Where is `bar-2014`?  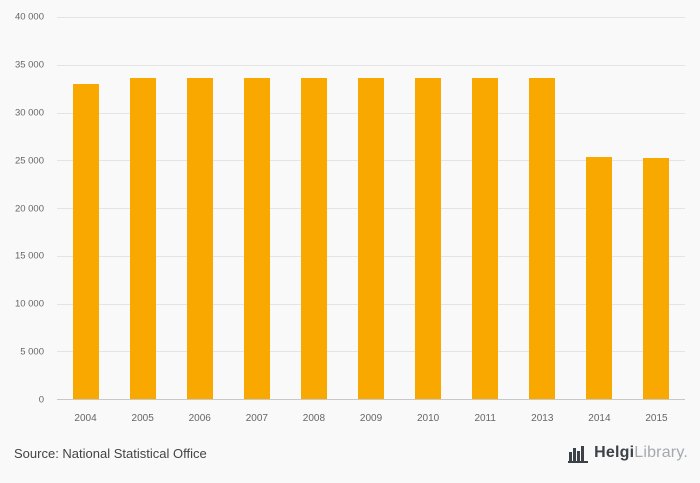
bar-2014 is located at coordinates (599, 278).